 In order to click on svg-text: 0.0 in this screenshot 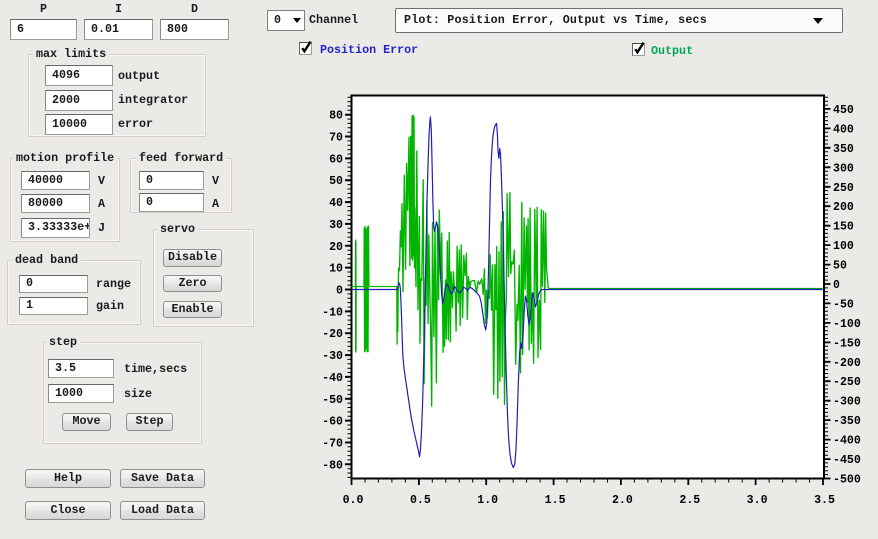, I will do `click(353, 500)`.